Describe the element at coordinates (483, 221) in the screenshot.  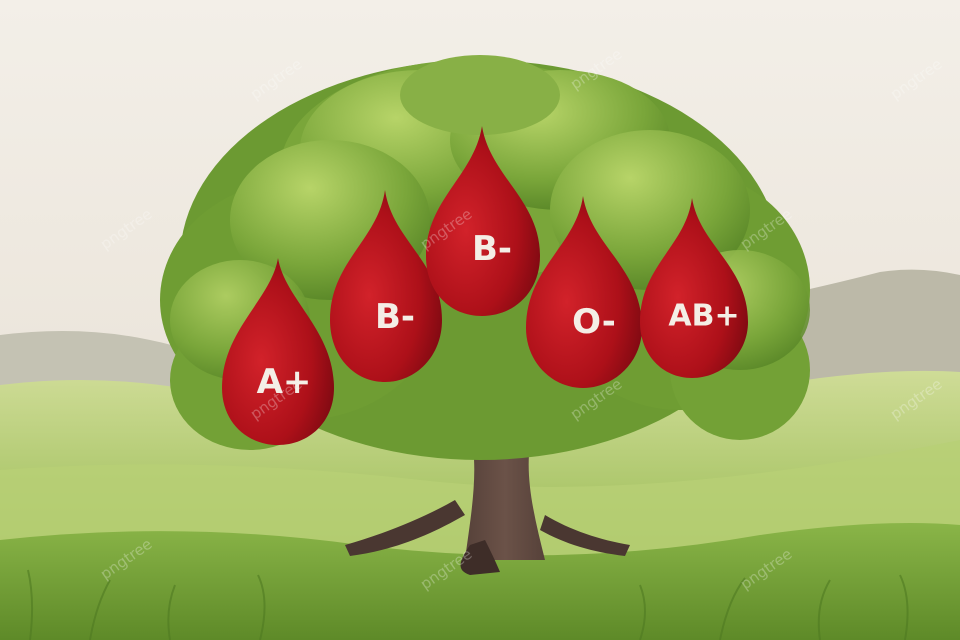
I see `blood-drop-b-minus-top: B-` at that location.